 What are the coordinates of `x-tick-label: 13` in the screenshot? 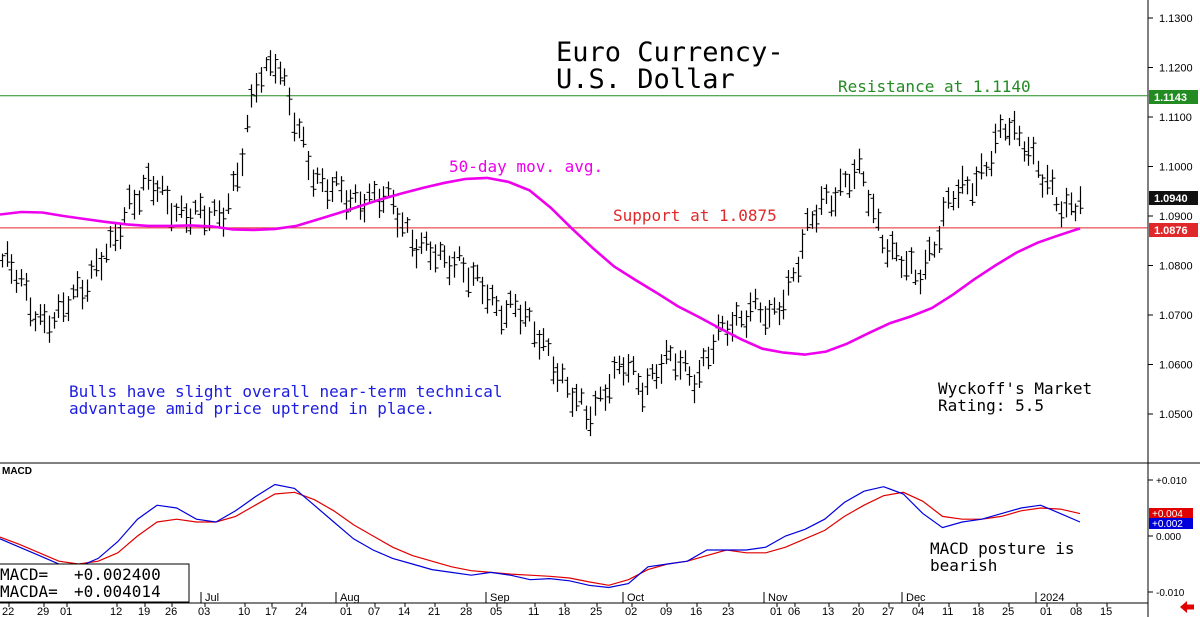 It's located at (828, 611).